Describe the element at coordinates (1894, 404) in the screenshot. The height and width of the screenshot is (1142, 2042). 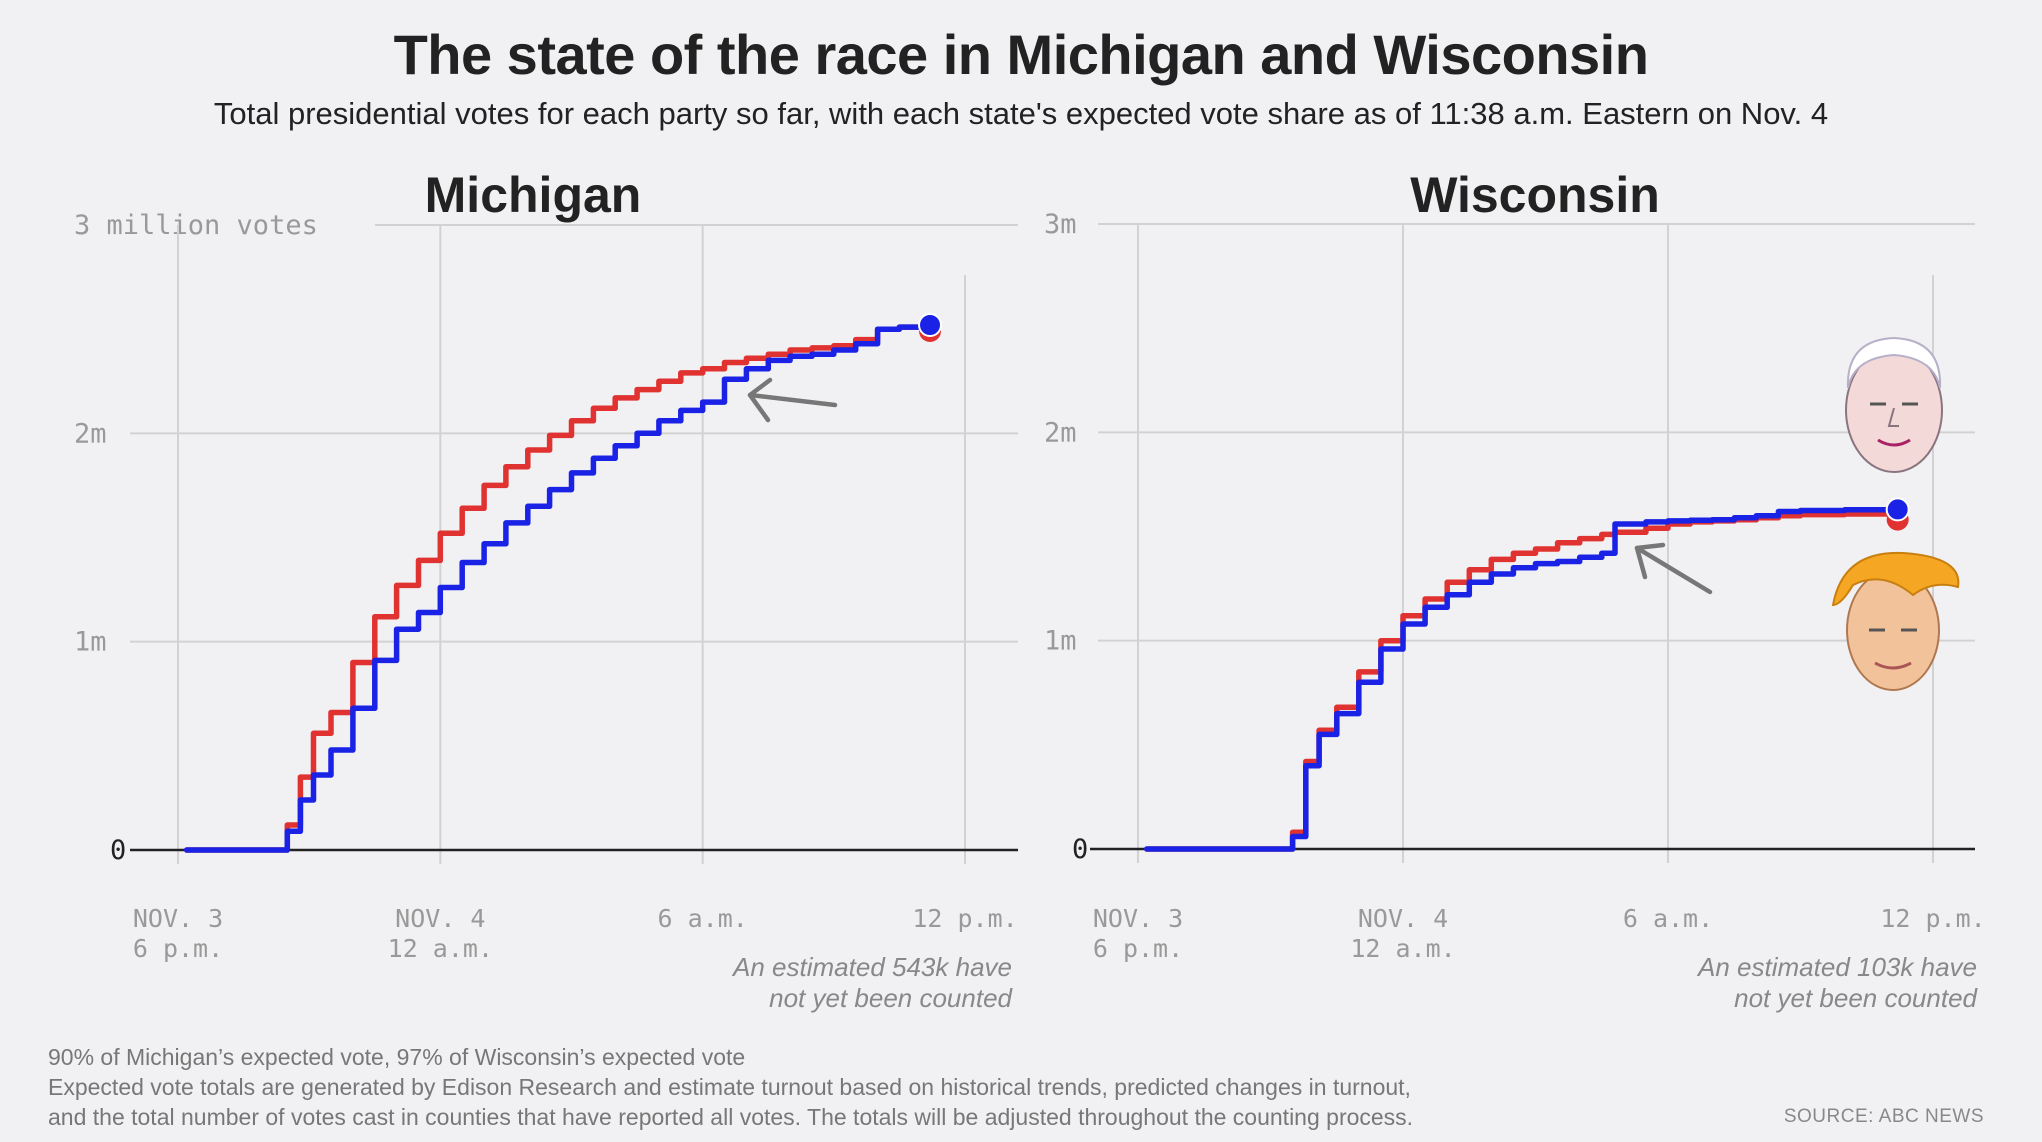
I see `democrat-candidate-face-icon` at that location.